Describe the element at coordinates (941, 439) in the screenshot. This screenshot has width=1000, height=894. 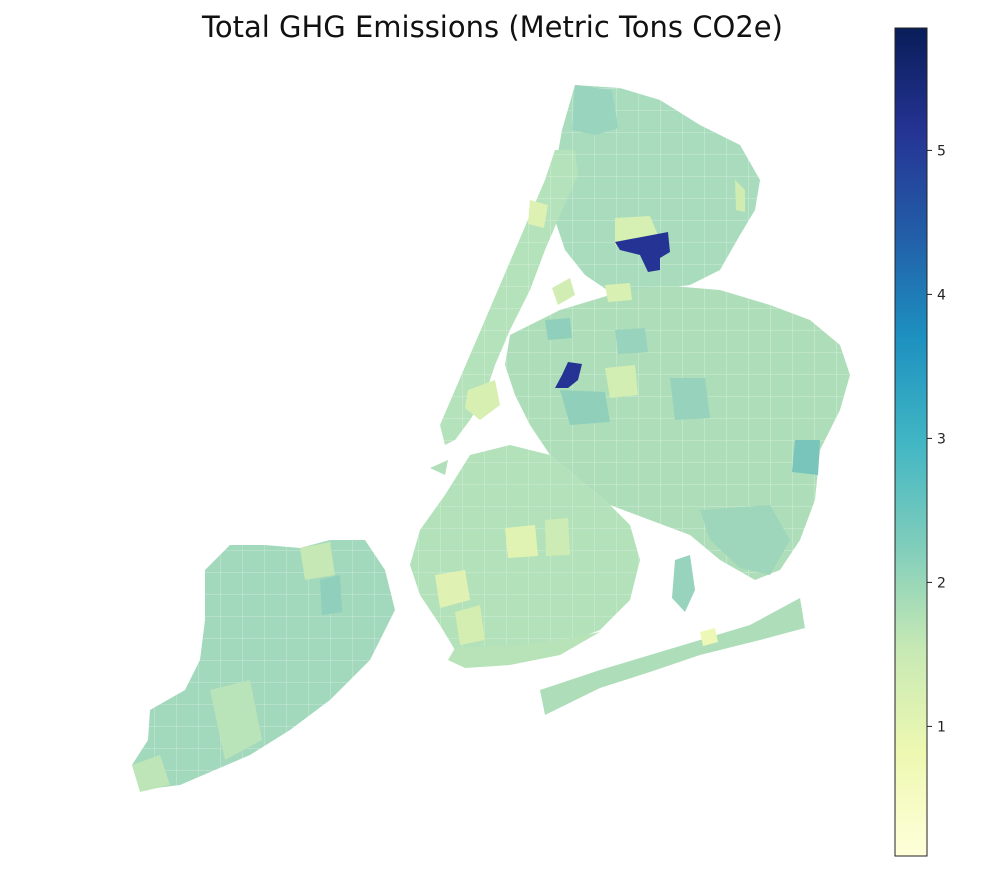
I see `colorbar-tick-label: 3` at that location.